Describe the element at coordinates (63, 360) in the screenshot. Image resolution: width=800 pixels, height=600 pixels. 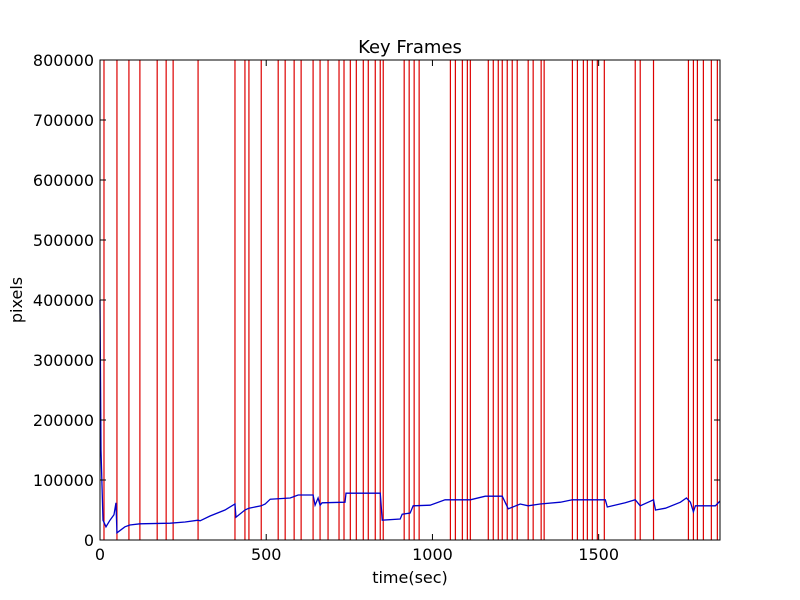
I see `y-tick-label: 300000` at that location.